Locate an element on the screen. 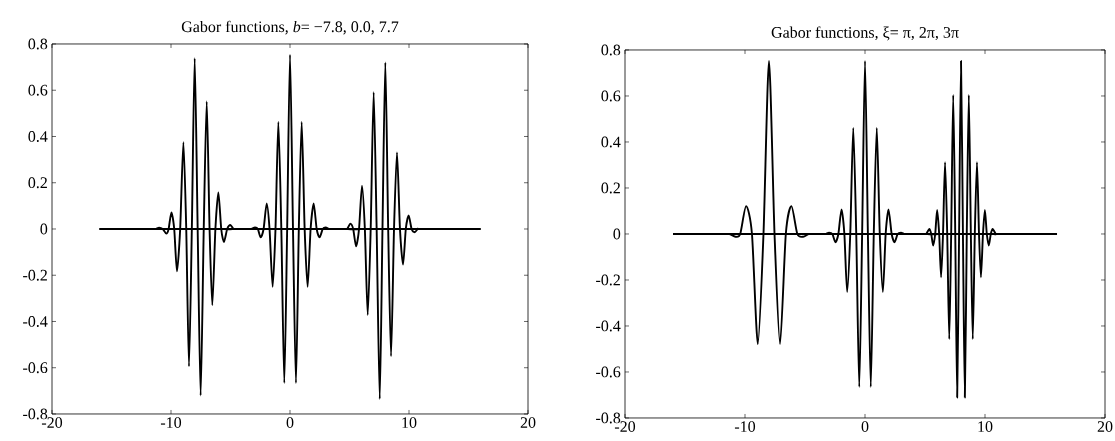 This screenshot has width=1115, height=441. chart-title: Gabor functions, ξ= π, 2π, 3π is located at coordinates (865, 33).